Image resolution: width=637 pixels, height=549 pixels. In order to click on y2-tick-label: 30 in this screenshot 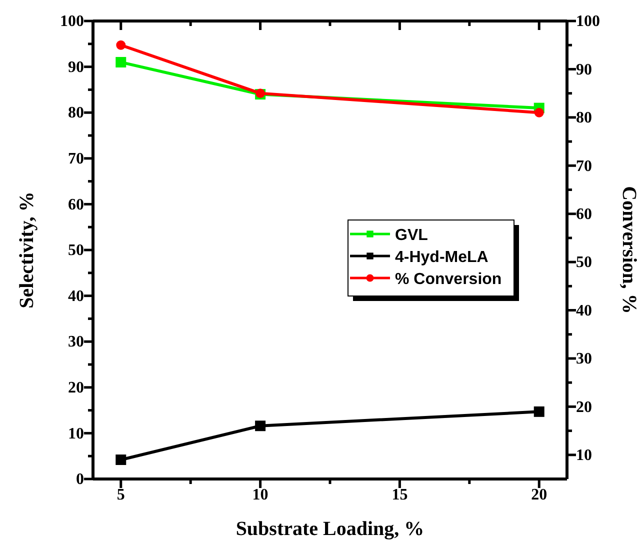, I will do `click(584, 359)`.